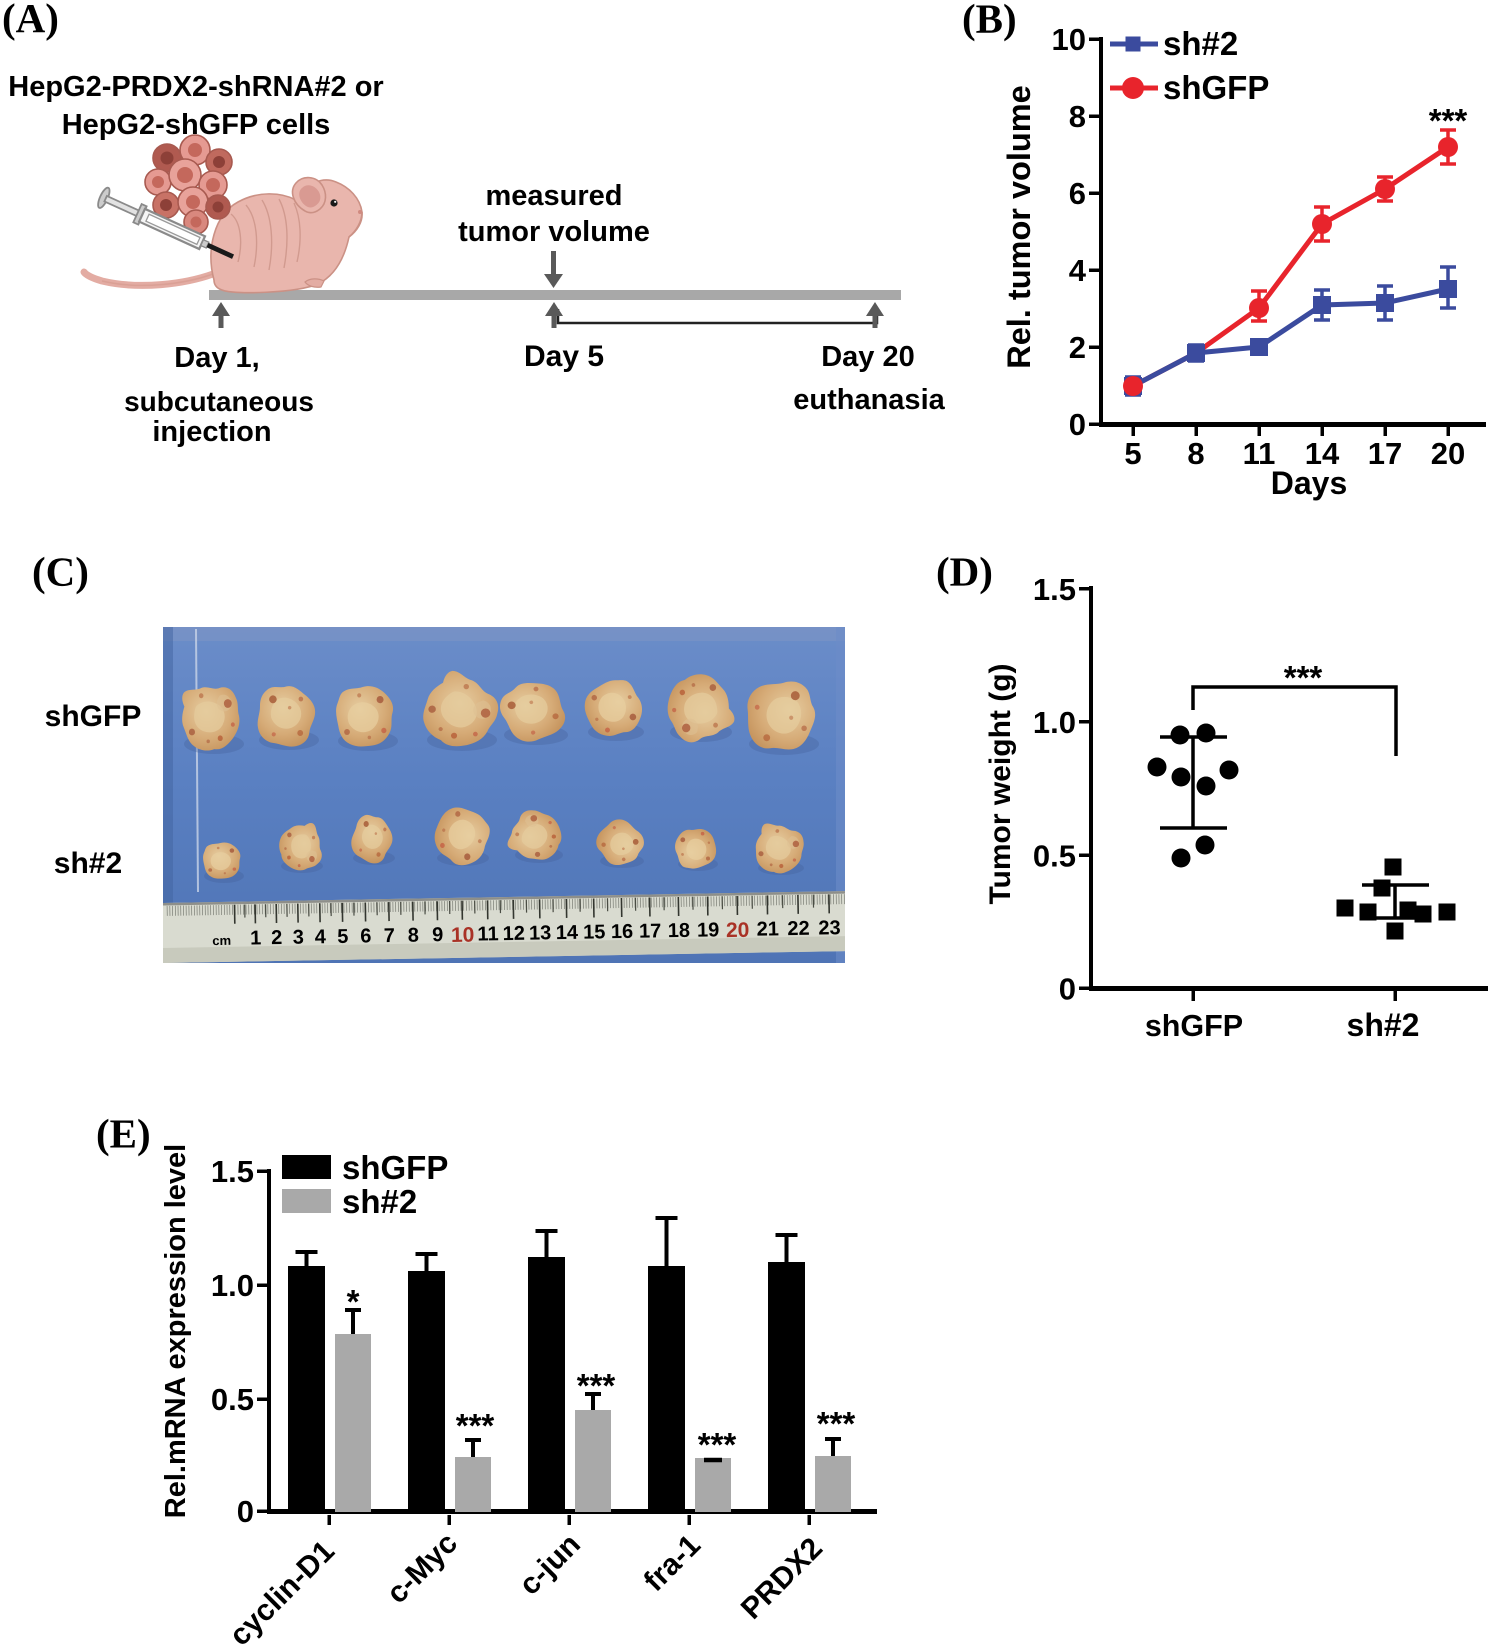 The height and width of the screenshot is (1646, 1500). What do you see at coordinates (211, 432) in the screenshot?
I see `svg-text: injection` at bounding box center [211, 432].